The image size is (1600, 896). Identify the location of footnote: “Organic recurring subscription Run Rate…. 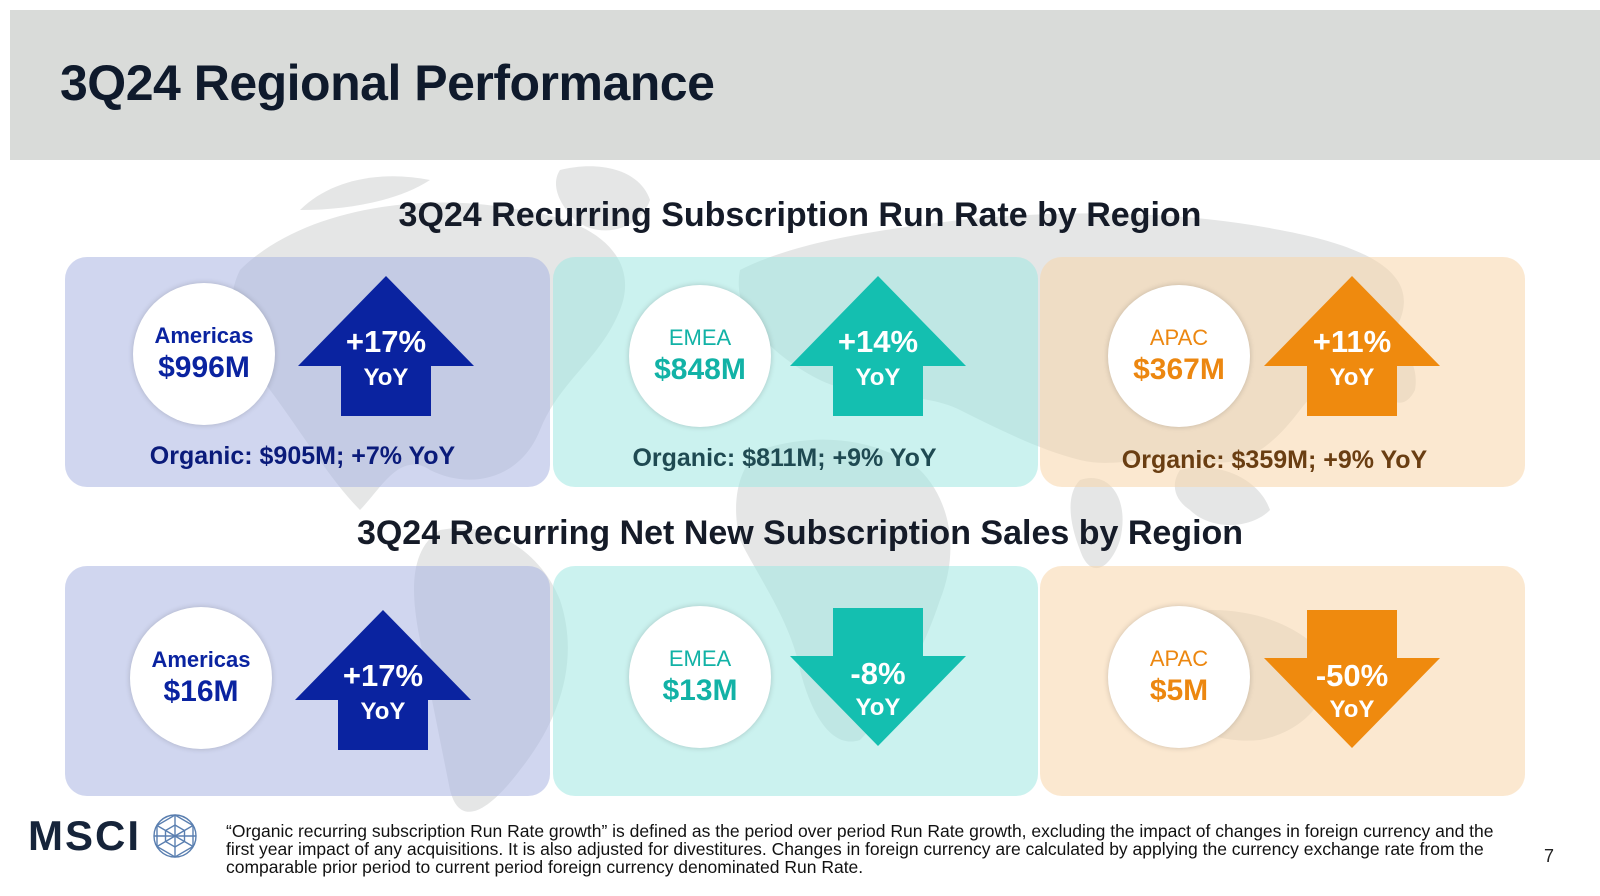
(860, 849).